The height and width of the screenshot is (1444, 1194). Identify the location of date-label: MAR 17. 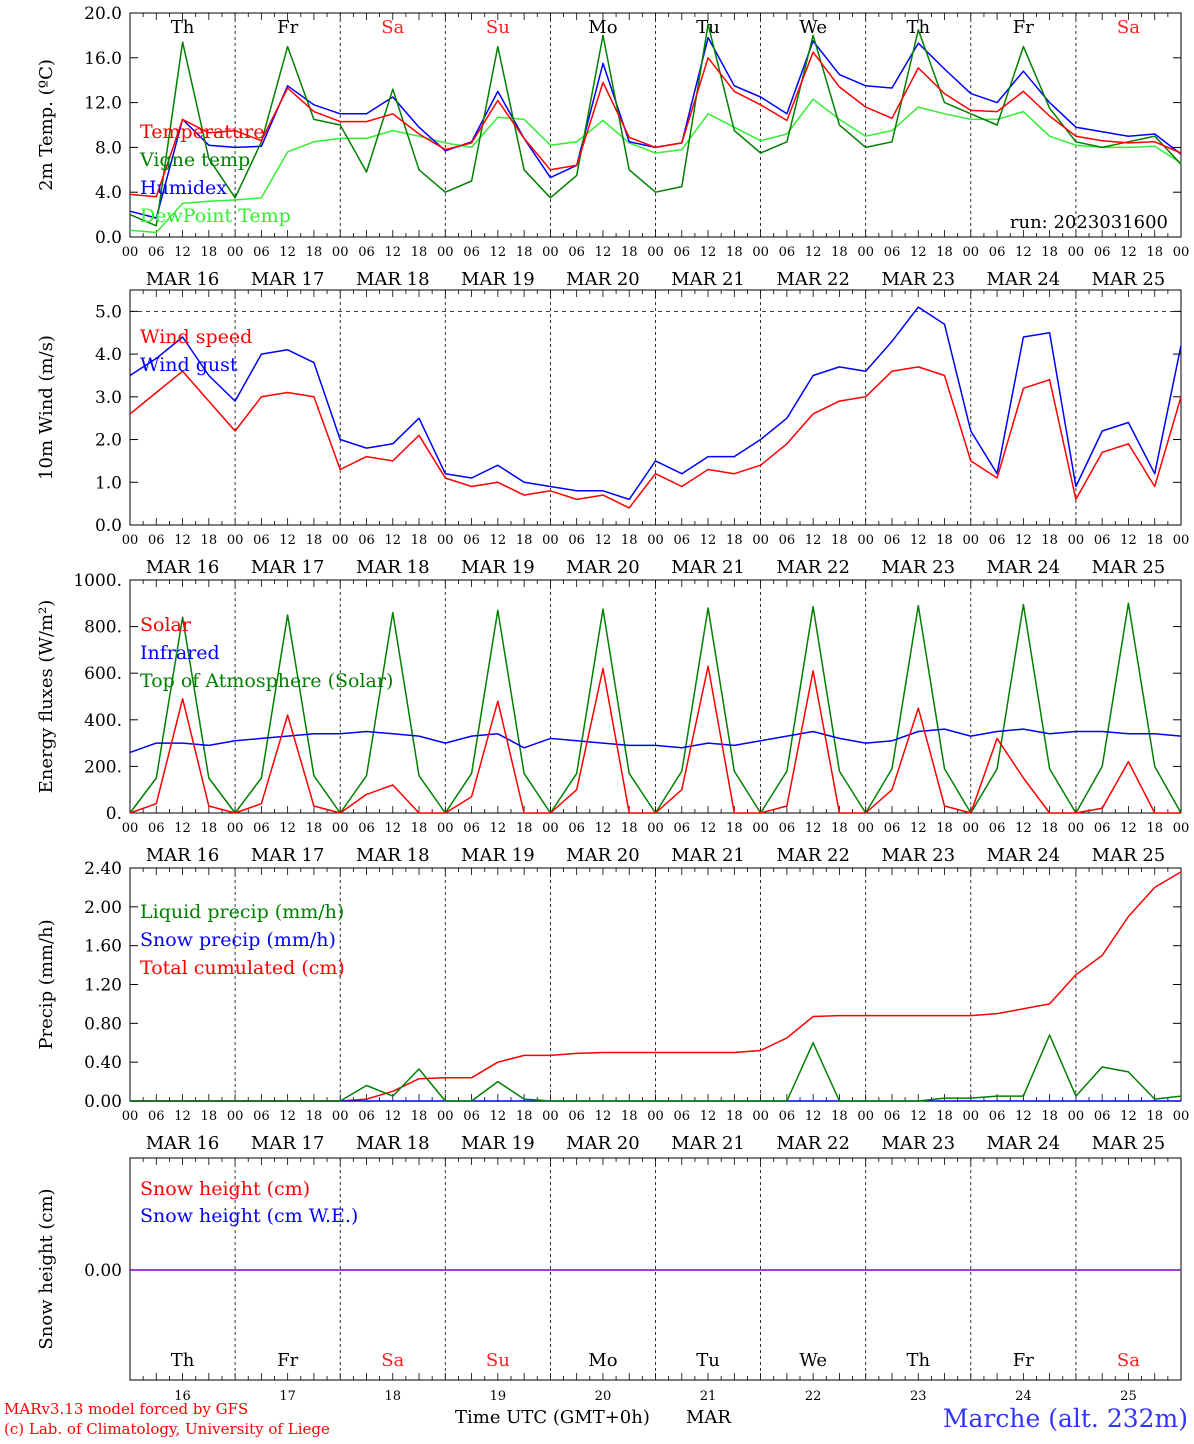
(288, 855).